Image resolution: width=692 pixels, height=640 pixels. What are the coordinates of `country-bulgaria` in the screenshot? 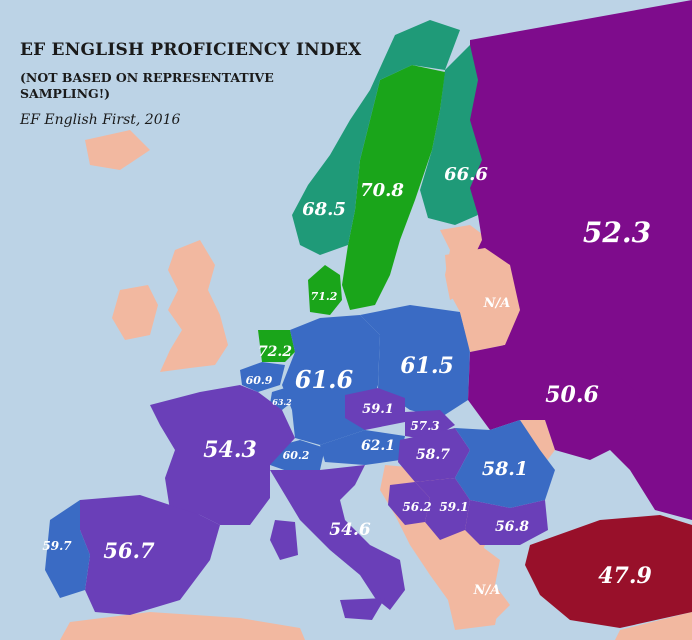 It's located at (506, 522).